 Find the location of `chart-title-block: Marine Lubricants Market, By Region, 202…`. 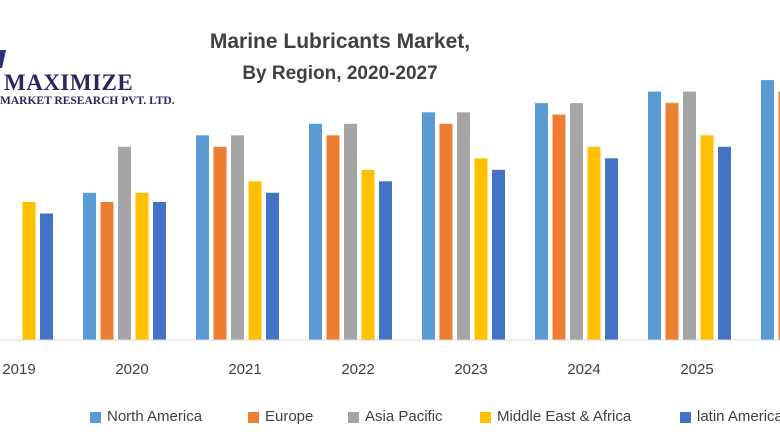

chart-title-block: Marine Lubricants Market, By Region, 202… is located at coordinates (340, 58).